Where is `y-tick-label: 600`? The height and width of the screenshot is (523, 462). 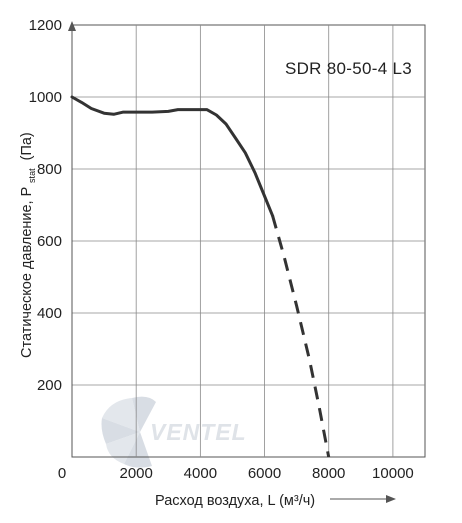
y-tick-label: 600 is located at coordinates (49, 241).